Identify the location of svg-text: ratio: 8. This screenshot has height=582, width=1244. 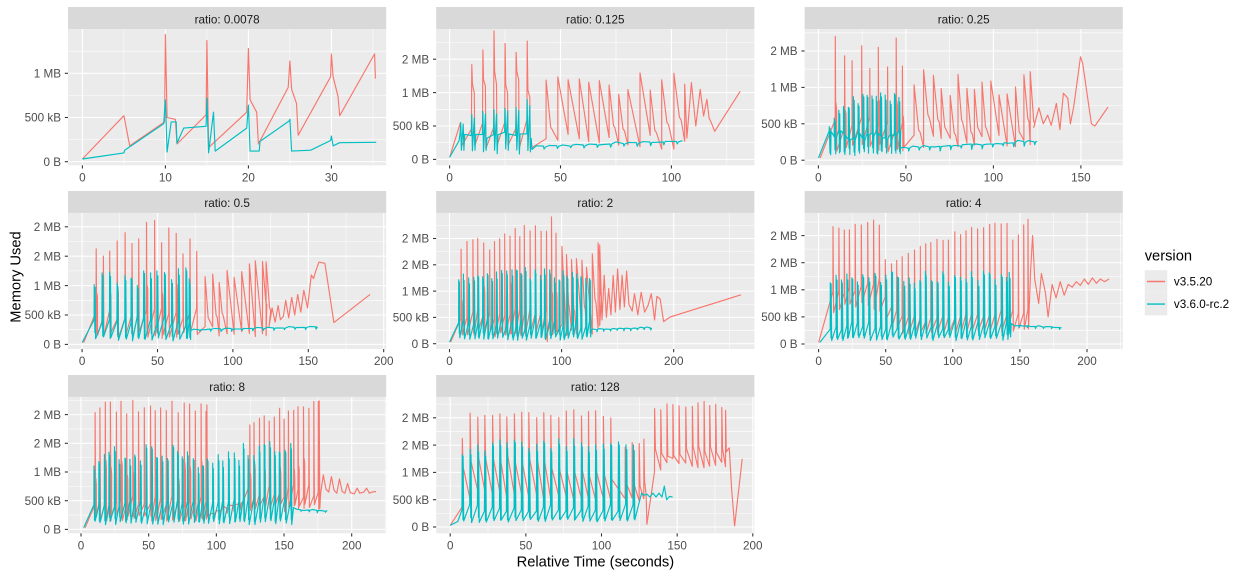
(227, 387).